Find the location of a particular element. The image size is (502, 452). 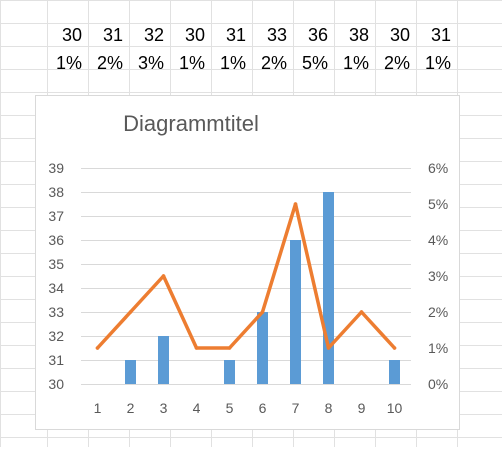

chart-title: Diagrammtitel is located at coordinates (191, 123).